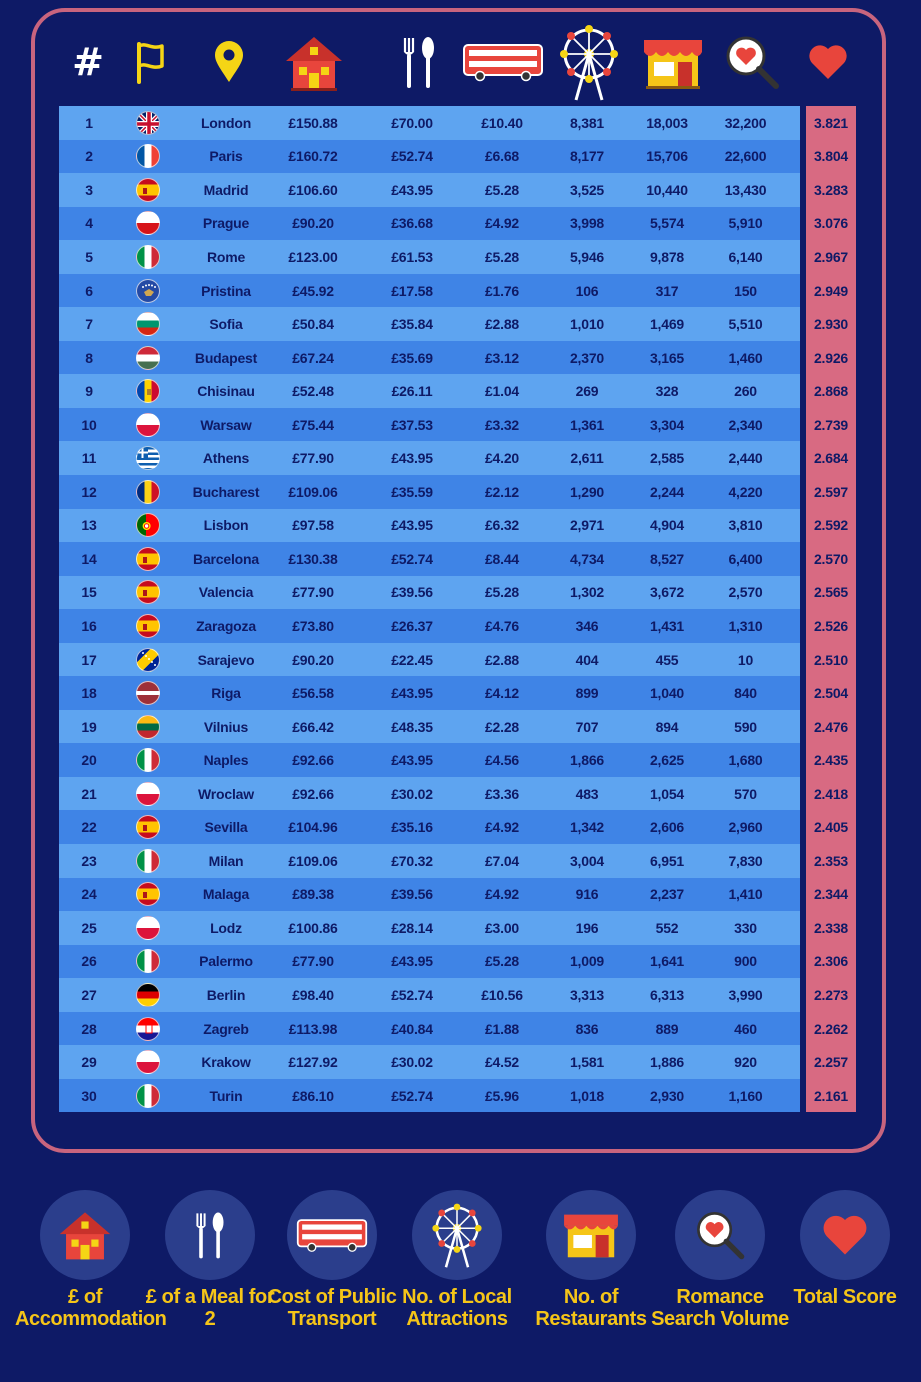 This screenshot has height=1382, width=921. Describe the element at coordinates (89, 156) in the screenshot. I see `rank-cell: 2` at that location.